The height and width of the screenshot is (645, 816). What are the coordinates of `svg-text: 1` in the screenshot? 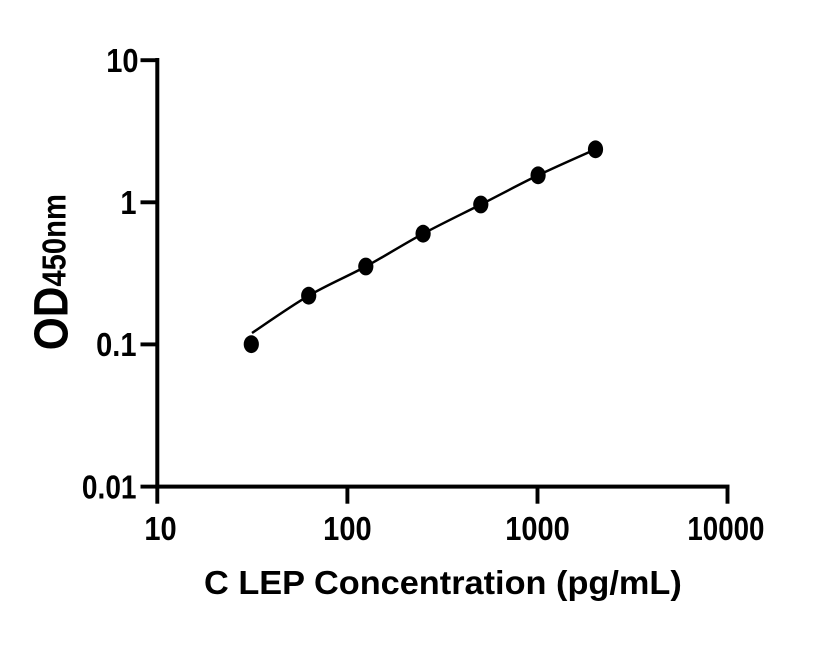 It's located at (128, 202).